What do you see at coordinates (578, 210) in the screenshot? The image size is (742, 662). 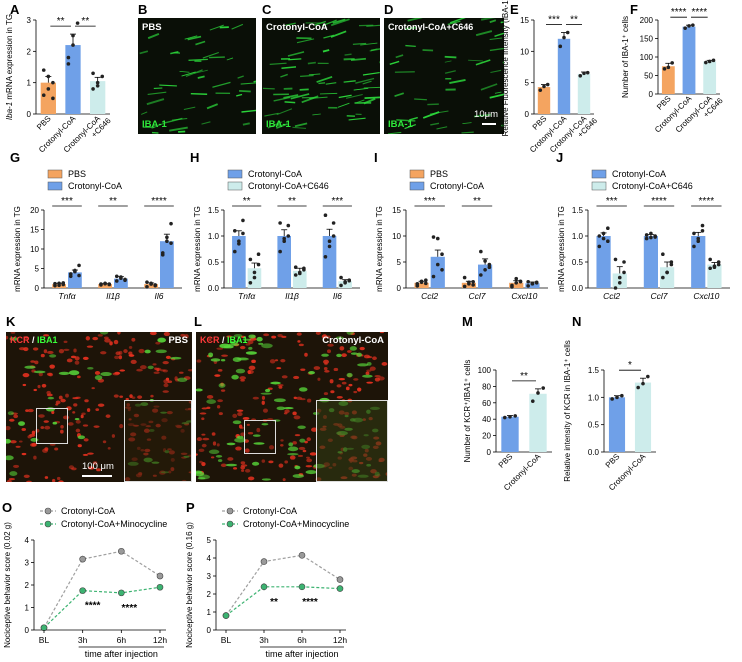 I see `y-tick-label: 1.5` at bounding box center [578, 210].